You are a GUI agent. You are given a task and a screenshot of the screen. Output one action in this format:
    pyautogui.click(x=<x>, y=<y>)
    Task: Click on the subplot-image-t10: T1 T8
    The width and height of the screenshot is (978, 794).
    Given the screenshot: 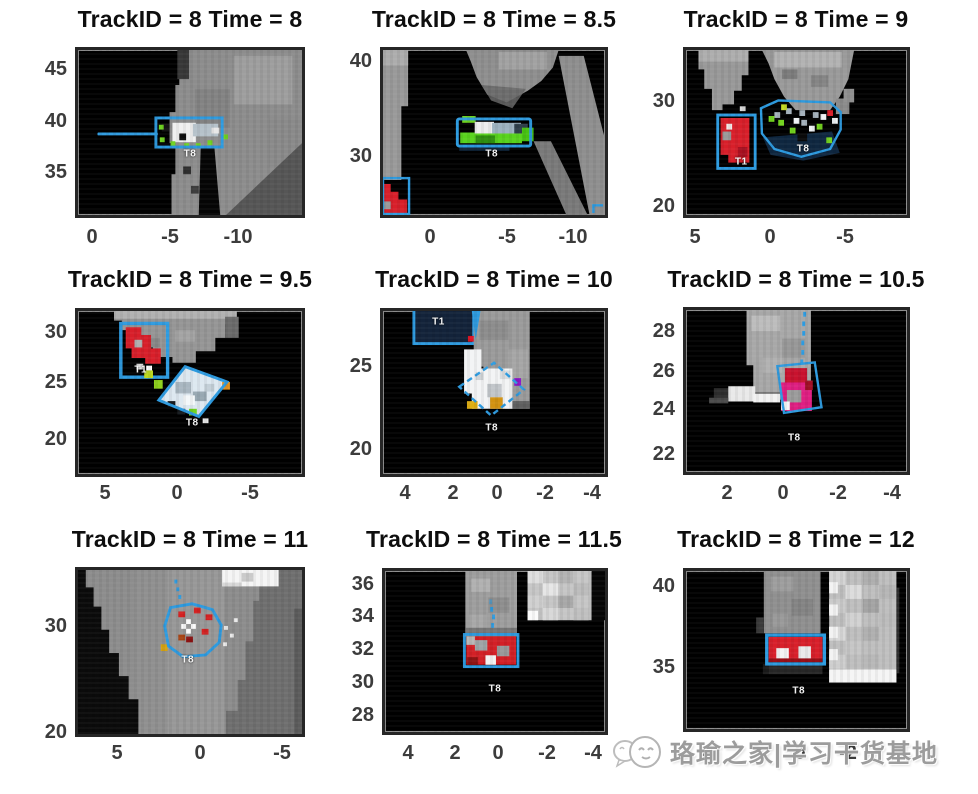 What is the action you would take?
    pyautogui.click(x=494, y=392)
    